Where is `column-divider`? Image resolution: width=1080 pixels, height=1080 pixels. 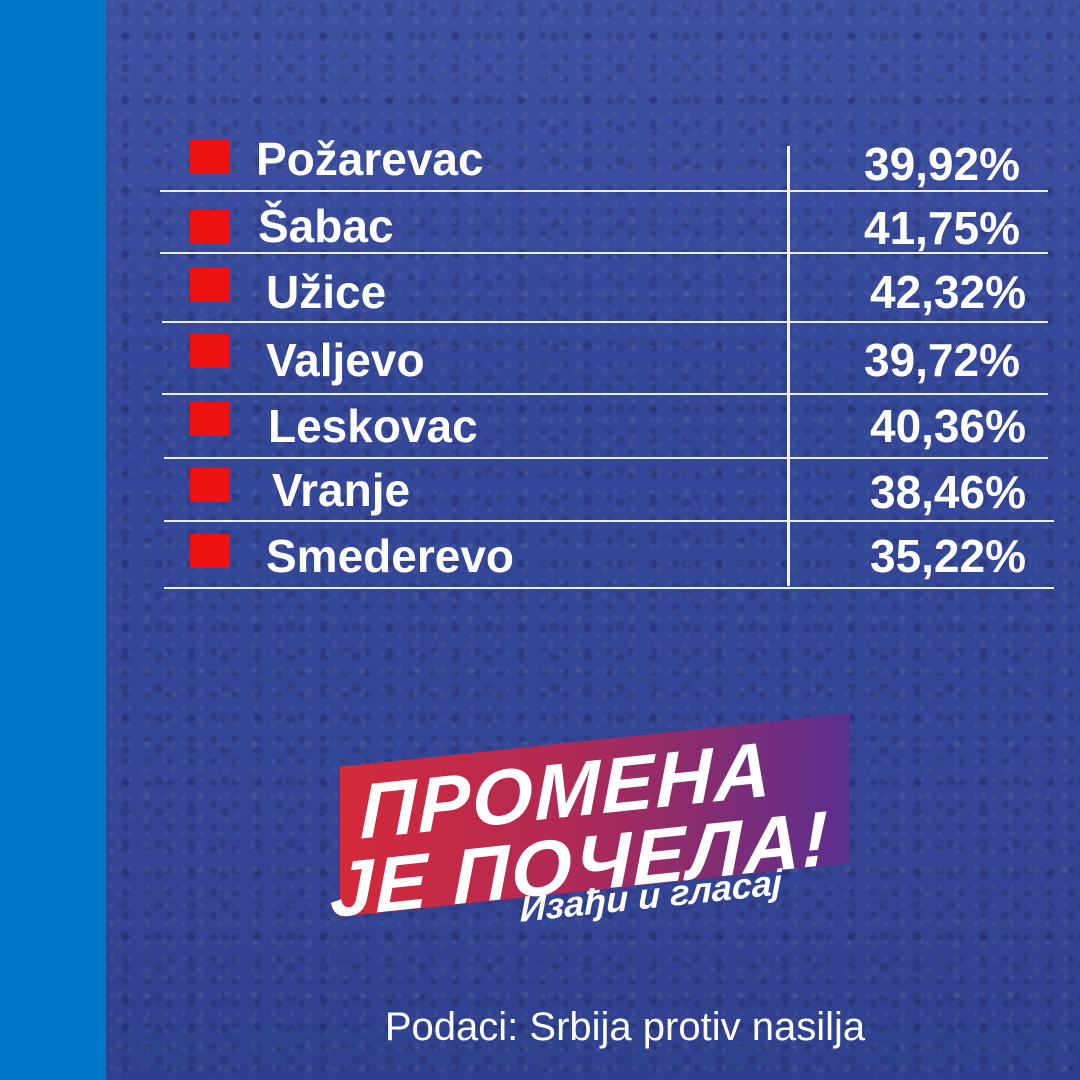
column-divider is located at coordinates (788, 366).